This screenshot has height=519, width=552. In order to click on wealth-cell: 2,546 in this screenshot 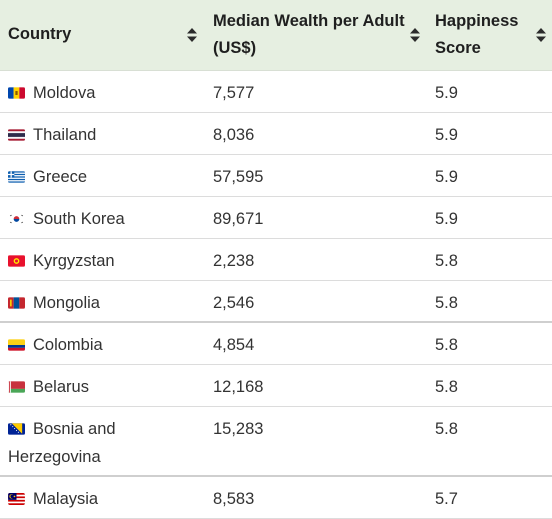, I will do `click(234, 303)`.